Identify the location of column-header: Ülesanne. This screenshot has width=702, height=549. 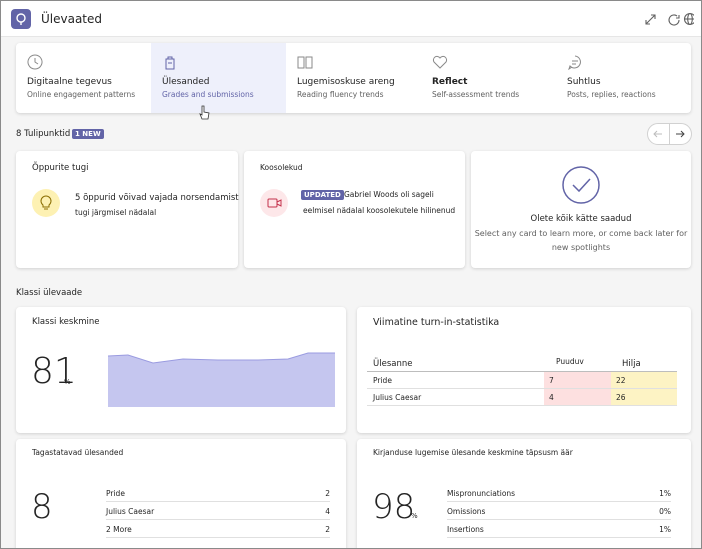
(393, 364).